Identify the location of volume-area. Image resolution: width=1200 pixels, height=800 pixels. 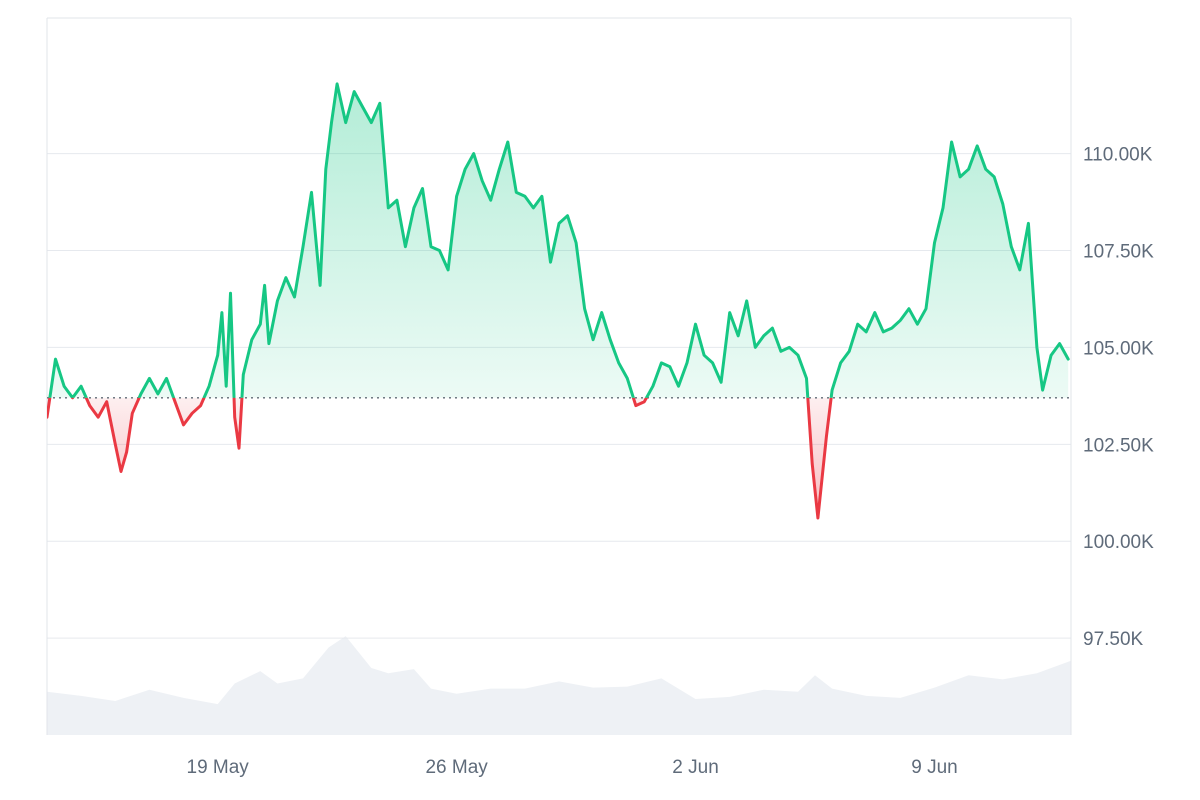
(559, 685).